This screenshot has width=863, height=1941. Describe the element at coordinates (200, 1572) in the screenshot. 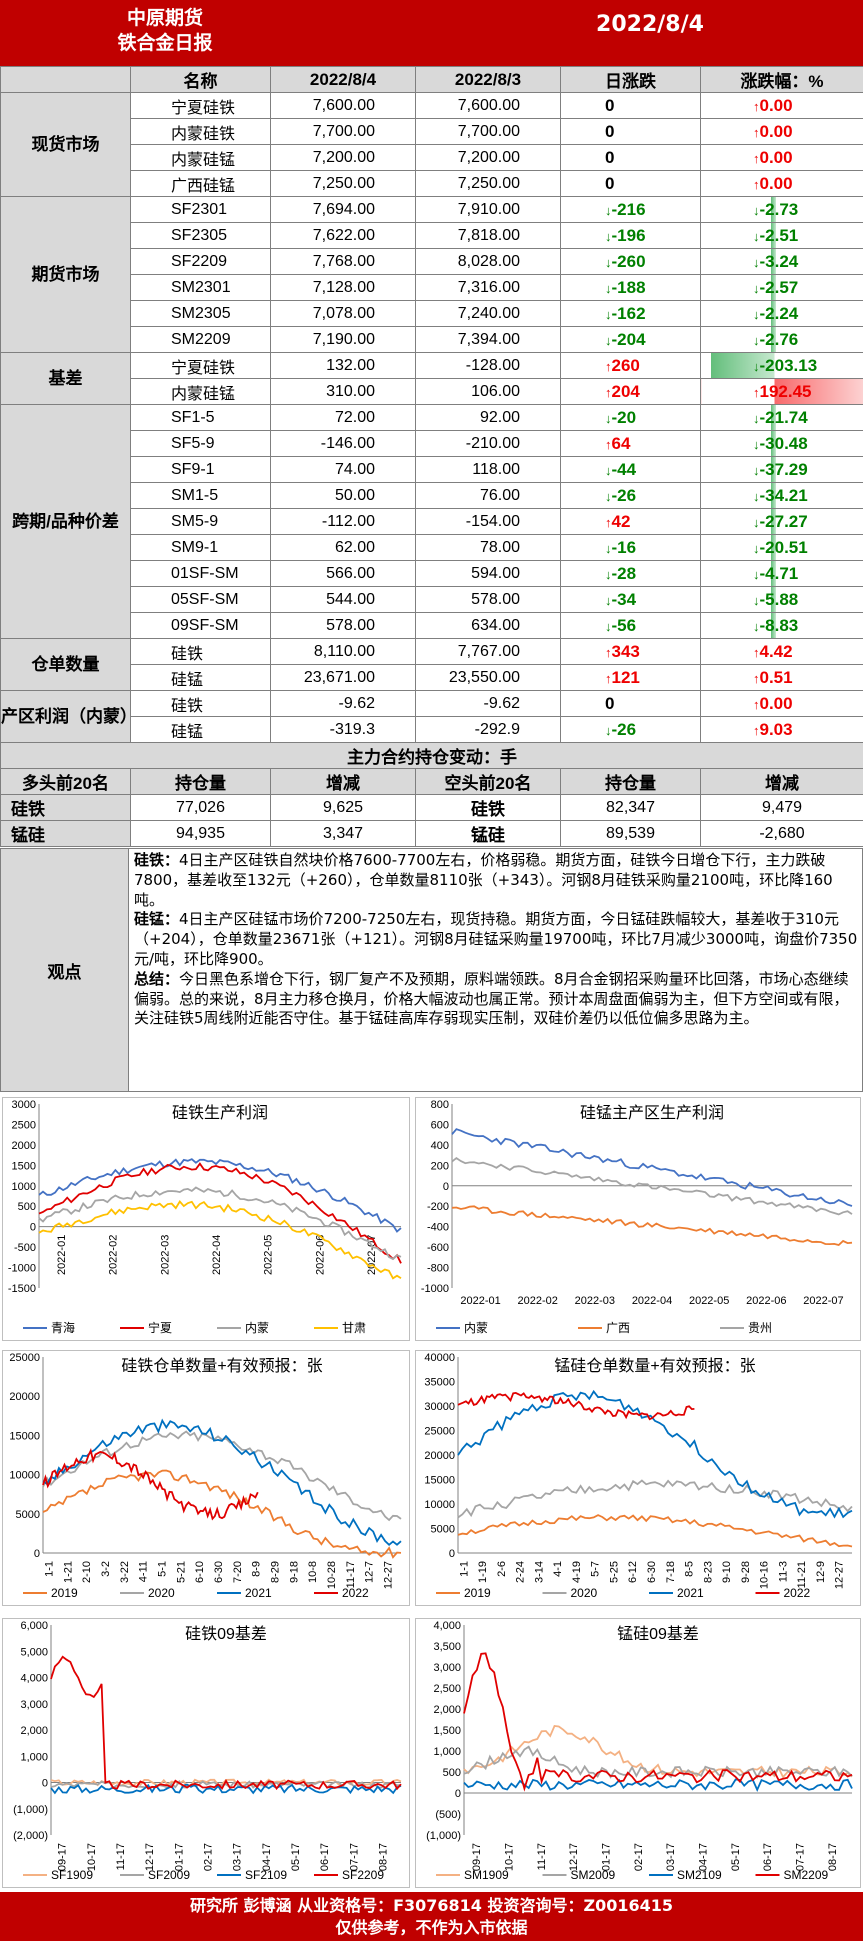

I see `x-tick-label: 6-10` at that location.